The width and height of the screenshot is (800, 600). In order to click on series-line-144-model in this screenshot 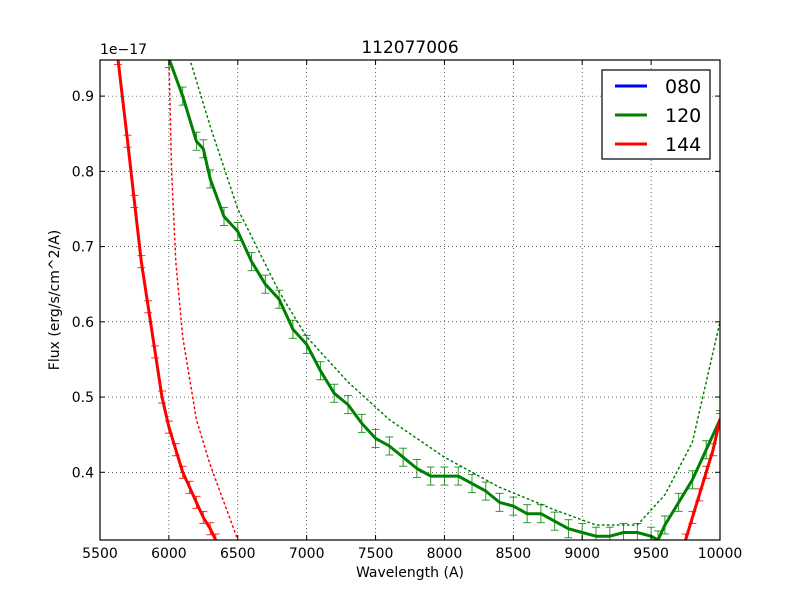, I will do `click(203, 300)`.